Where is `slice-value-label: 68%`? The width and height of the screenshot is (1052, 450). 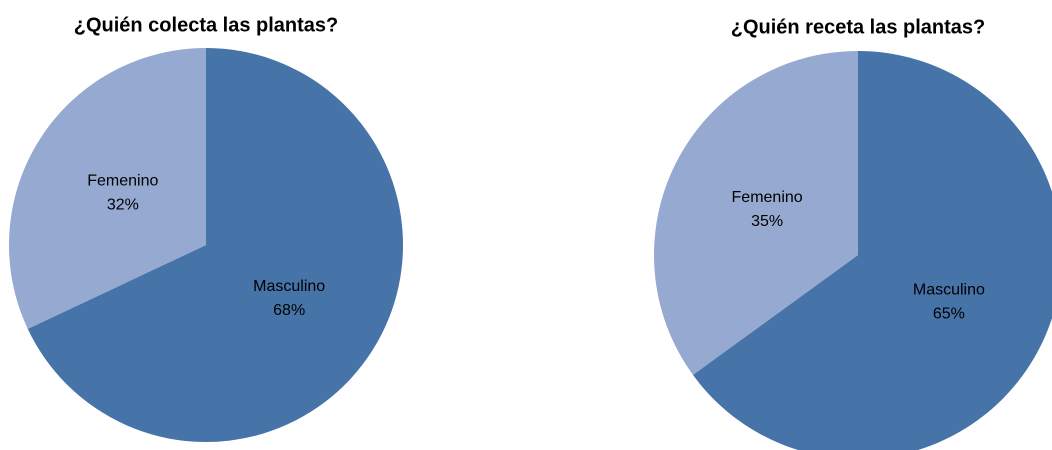 slice-value-label: 68% is located at coordinates (289, 310).